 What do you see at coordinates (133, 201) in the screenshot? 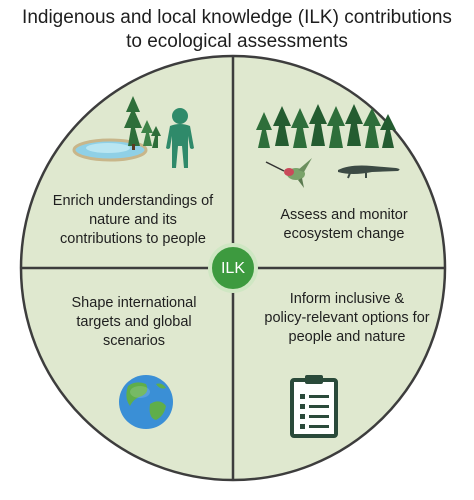
I see `quadrant-top-left-line-1: Enrich understandings of` at bounding box center [133, 201].